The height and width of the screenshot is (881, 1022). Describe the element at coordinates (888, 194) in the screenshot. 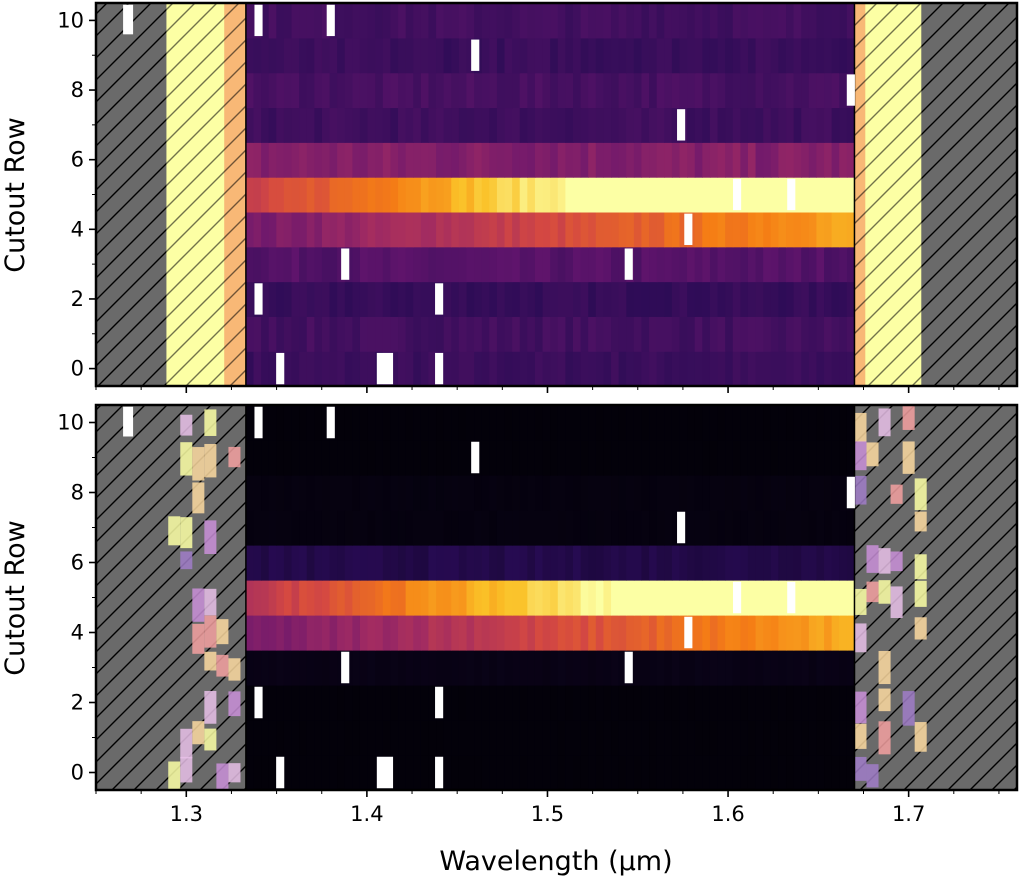

I see `excluded-hatch` at that location.